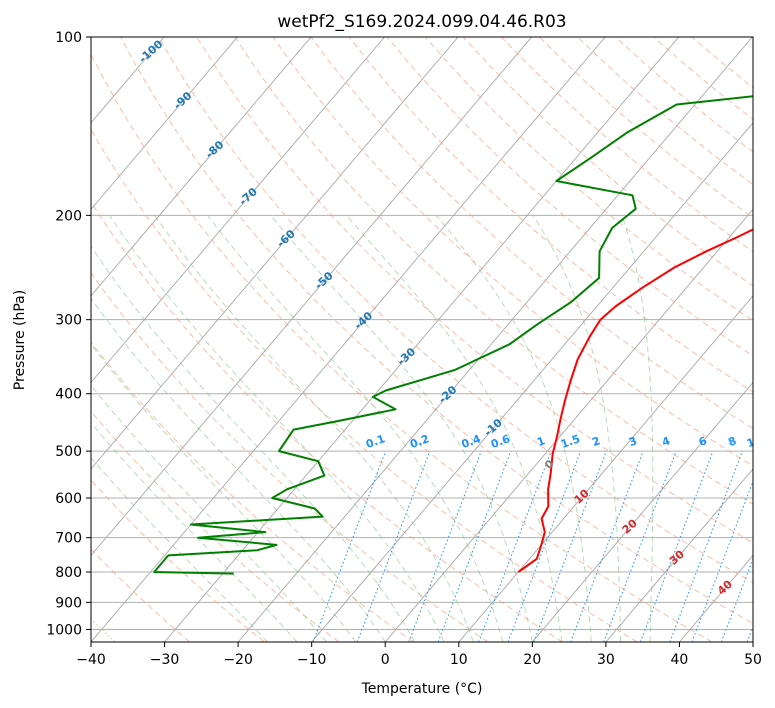  Describe the element at coordinates (68, 499) in the screenshot. I see `y-tick-label: 600` at that location.